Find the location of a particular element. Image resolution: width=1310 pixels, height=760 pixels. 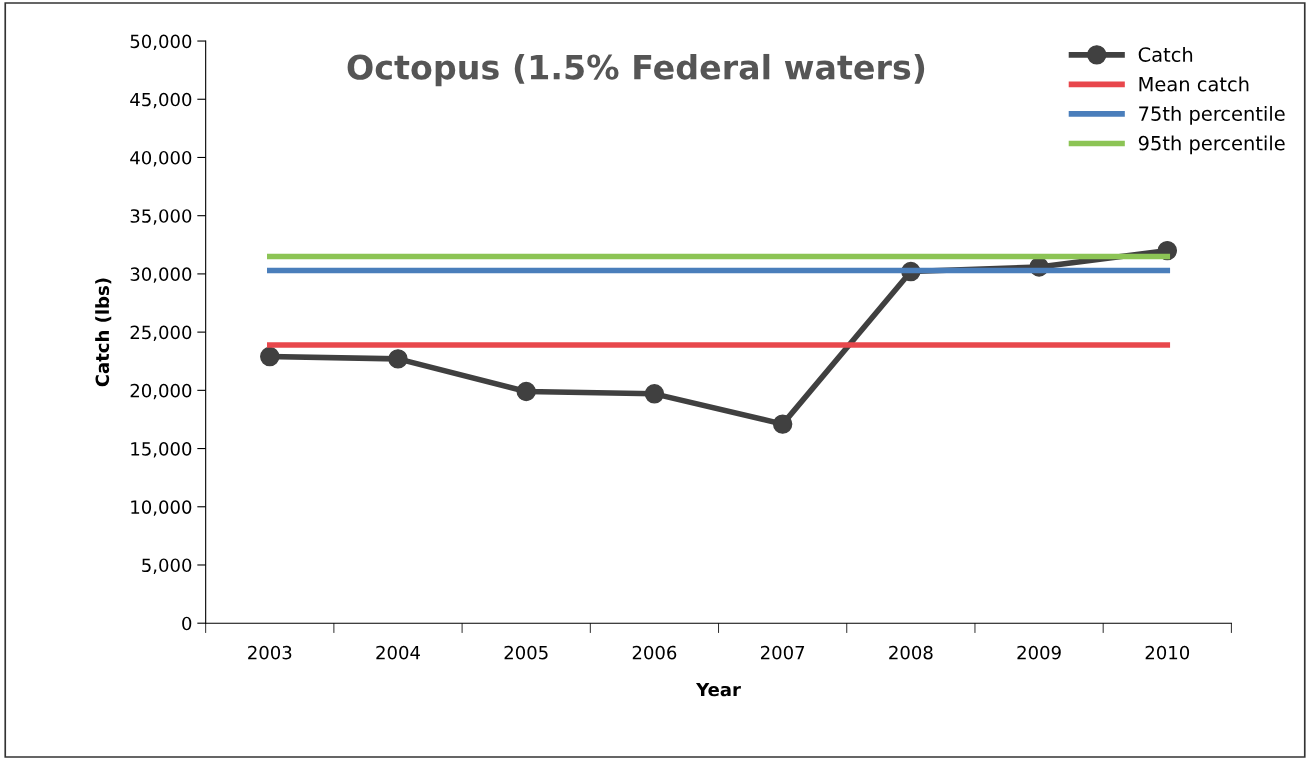

y-tick-label: 35,000 is located at coordinates (161, 217).